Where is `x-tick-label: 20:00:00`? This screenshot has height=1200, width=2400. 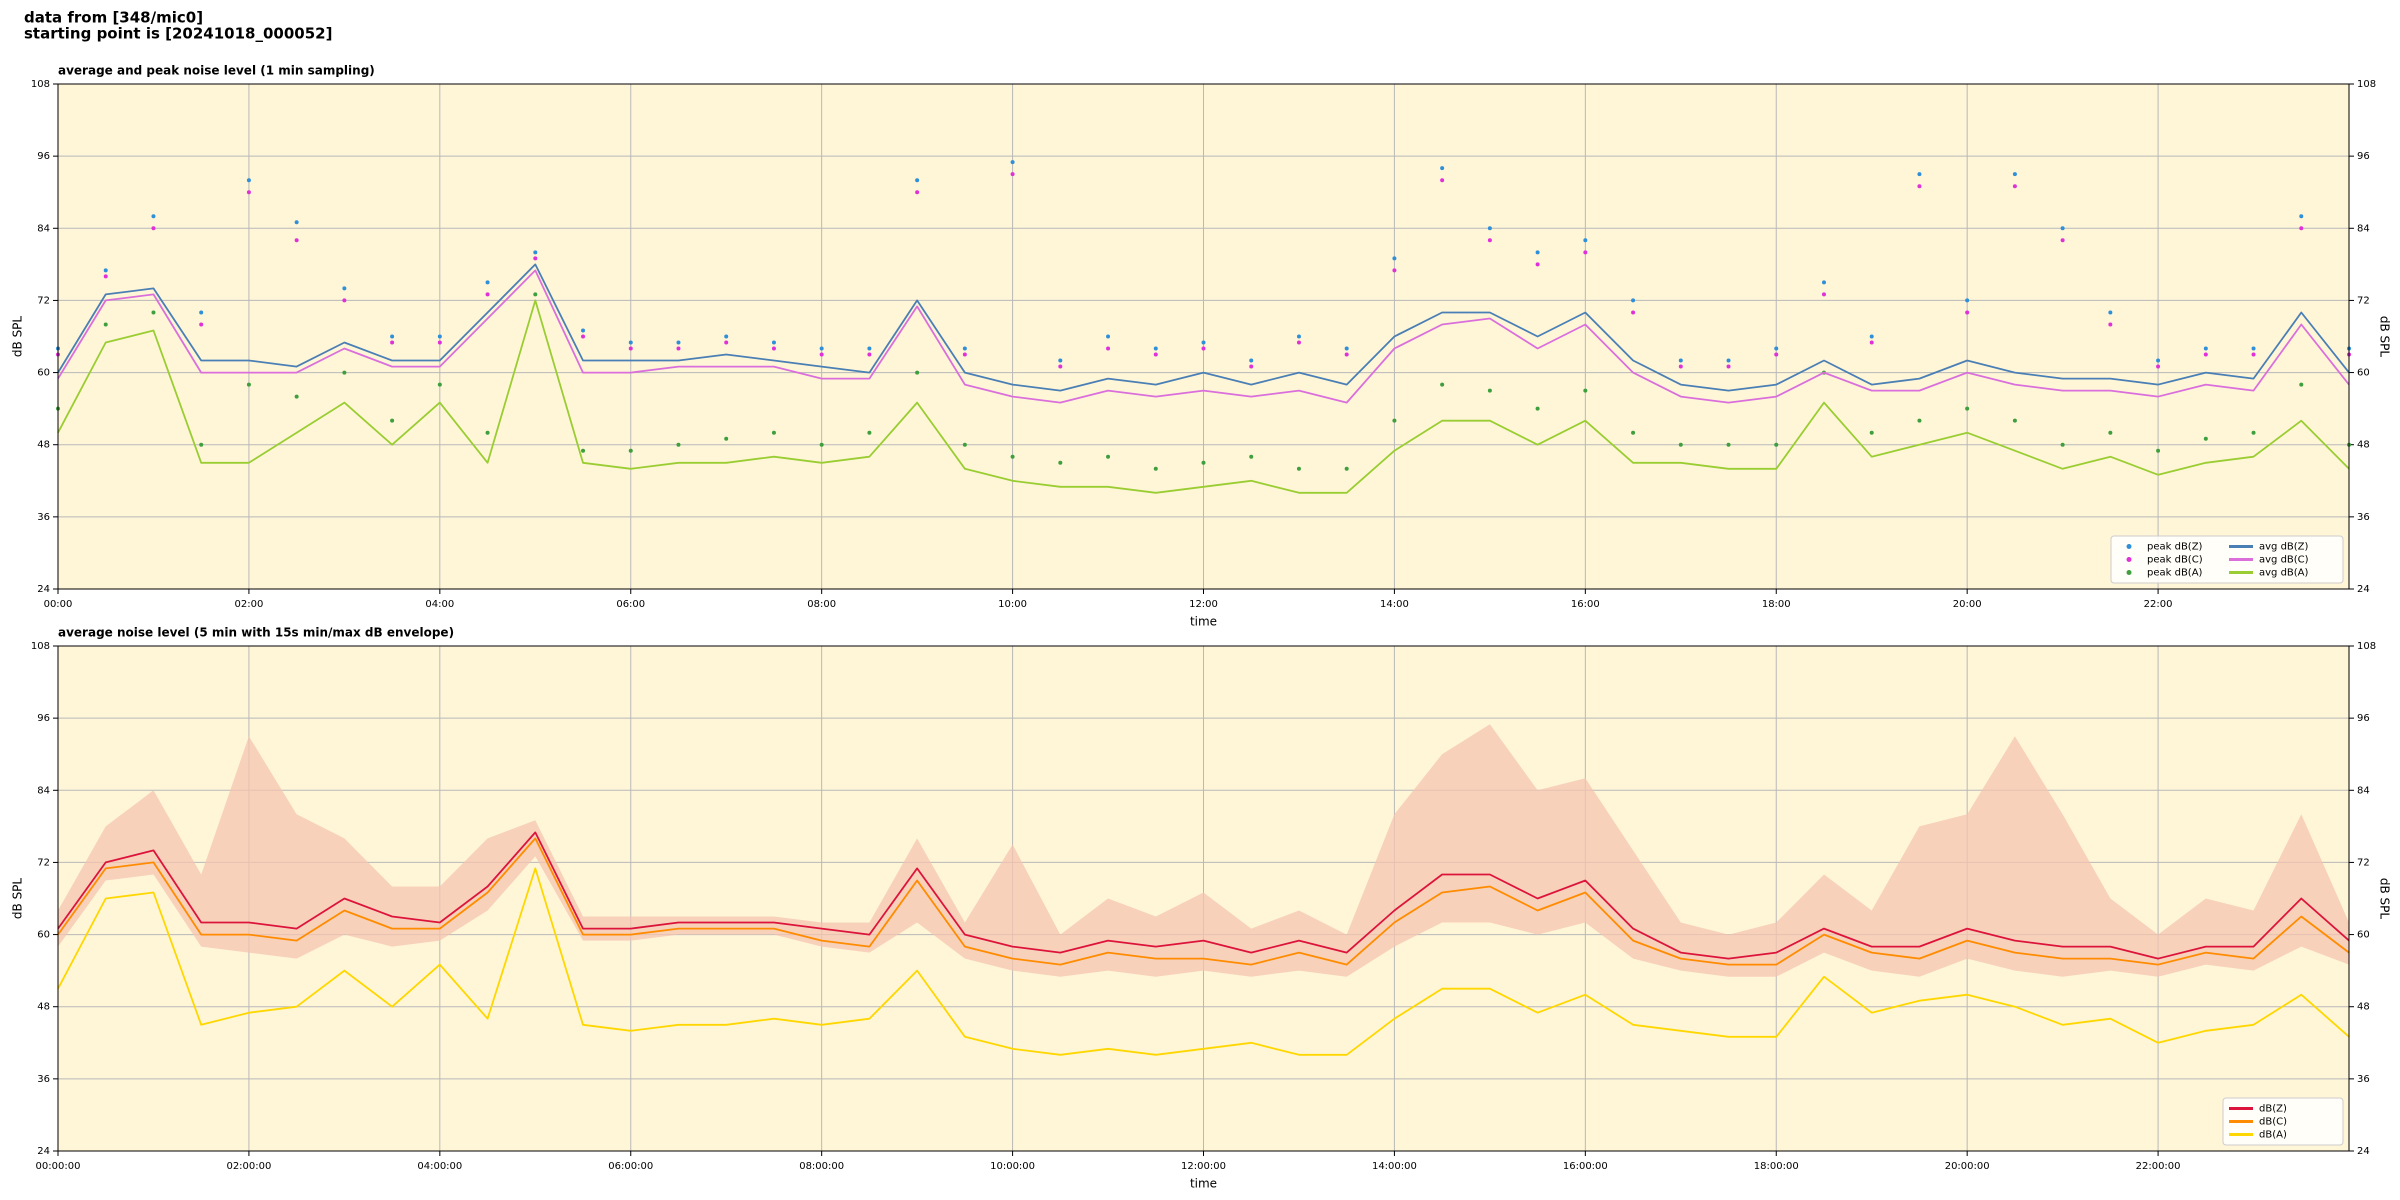
x-tick-label: 20:00:00 is located at coordinates (1967, 1166).